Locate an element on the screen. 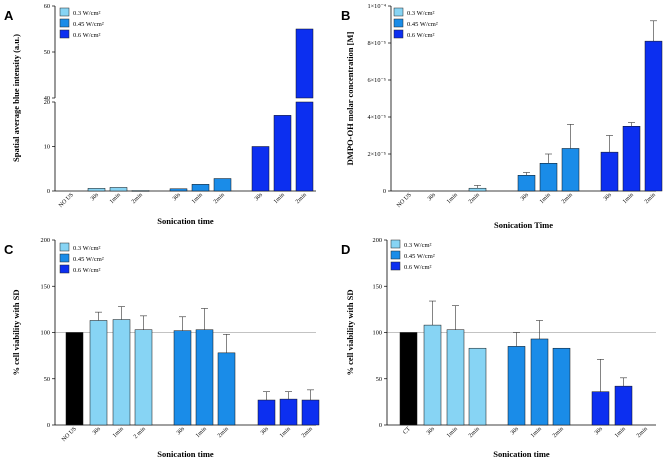  y-tick-label: 40 is located at coordinates (47, 98).